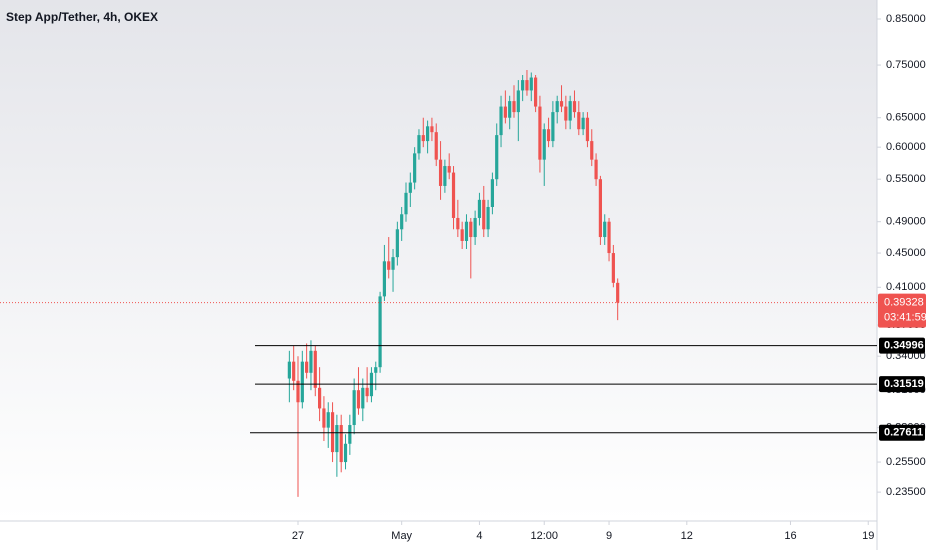 This screenshot has width=932, height=550. What do you see at coordinates (479, 536) in the screenshot?
I see `x-tick-label: 4` at bounding box center [479, 536].